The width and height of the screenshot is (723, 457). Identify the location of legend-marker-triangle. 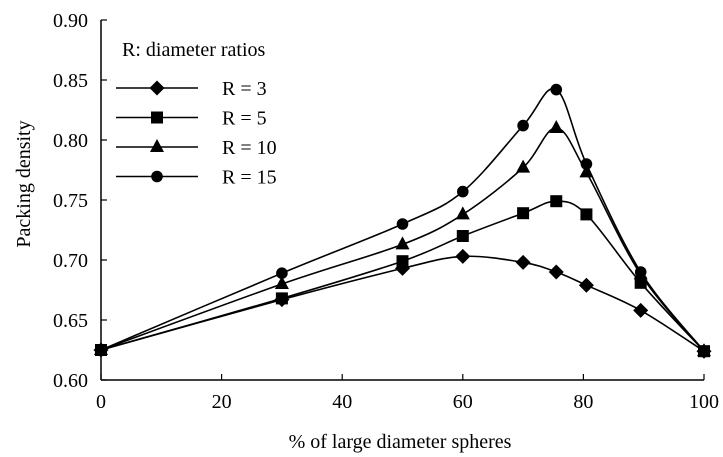
(157, 145).